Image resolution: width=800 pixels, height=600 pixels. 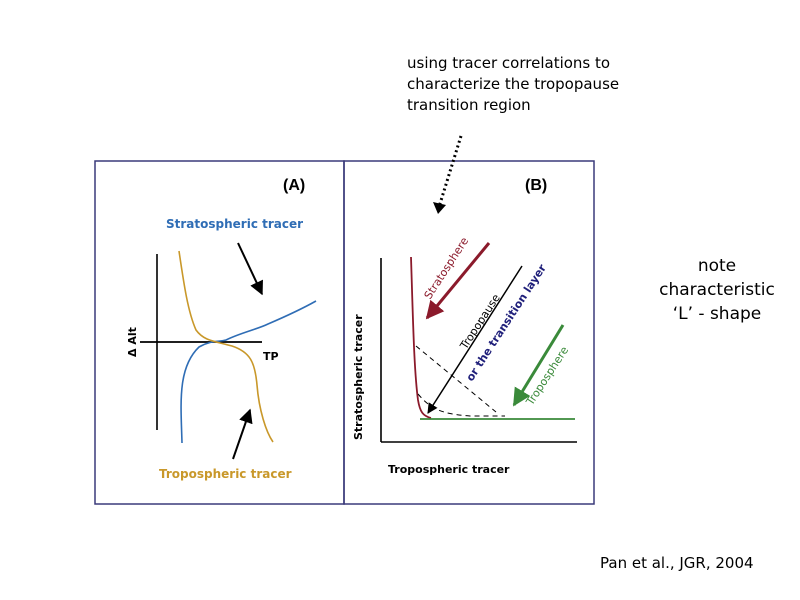 What do you see at coordinates (538, 365) in the screenshot?
I see `troposphere-arrow` at bounding box center [538, 365].